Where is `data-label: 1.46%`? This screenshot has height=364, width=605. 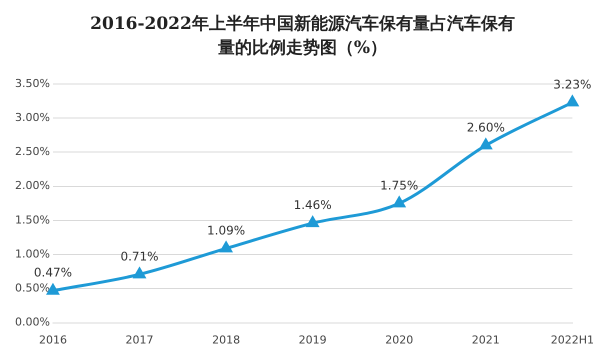
data-label: 1.46% is located at coordinates (313, 205).